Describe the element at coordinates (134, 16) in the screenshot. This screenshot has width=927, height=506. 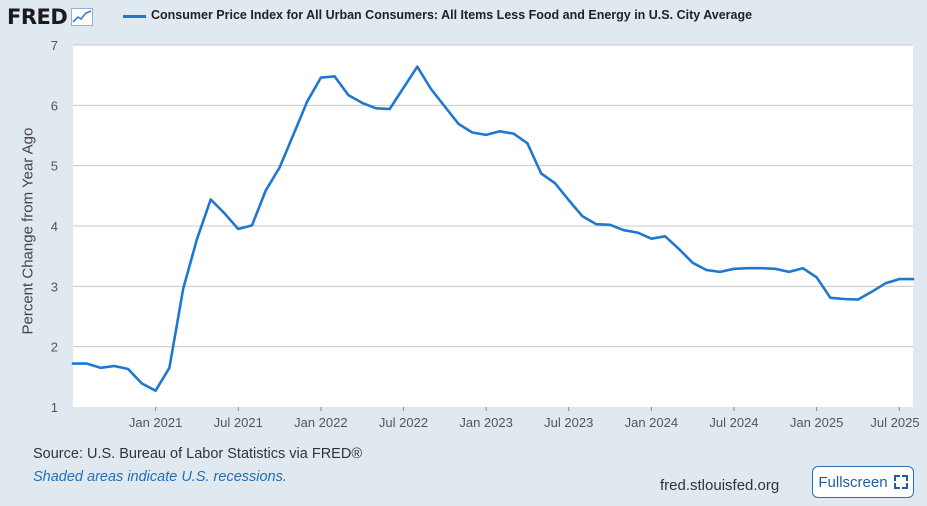
I see `legend-swatch` at that location.